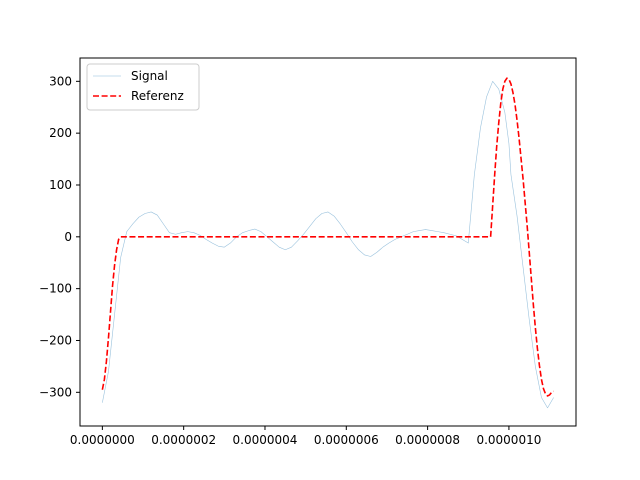 The width and height of the screenshot is (640, 480). I want to click on y-tick-label: 200, so click(60, 133).